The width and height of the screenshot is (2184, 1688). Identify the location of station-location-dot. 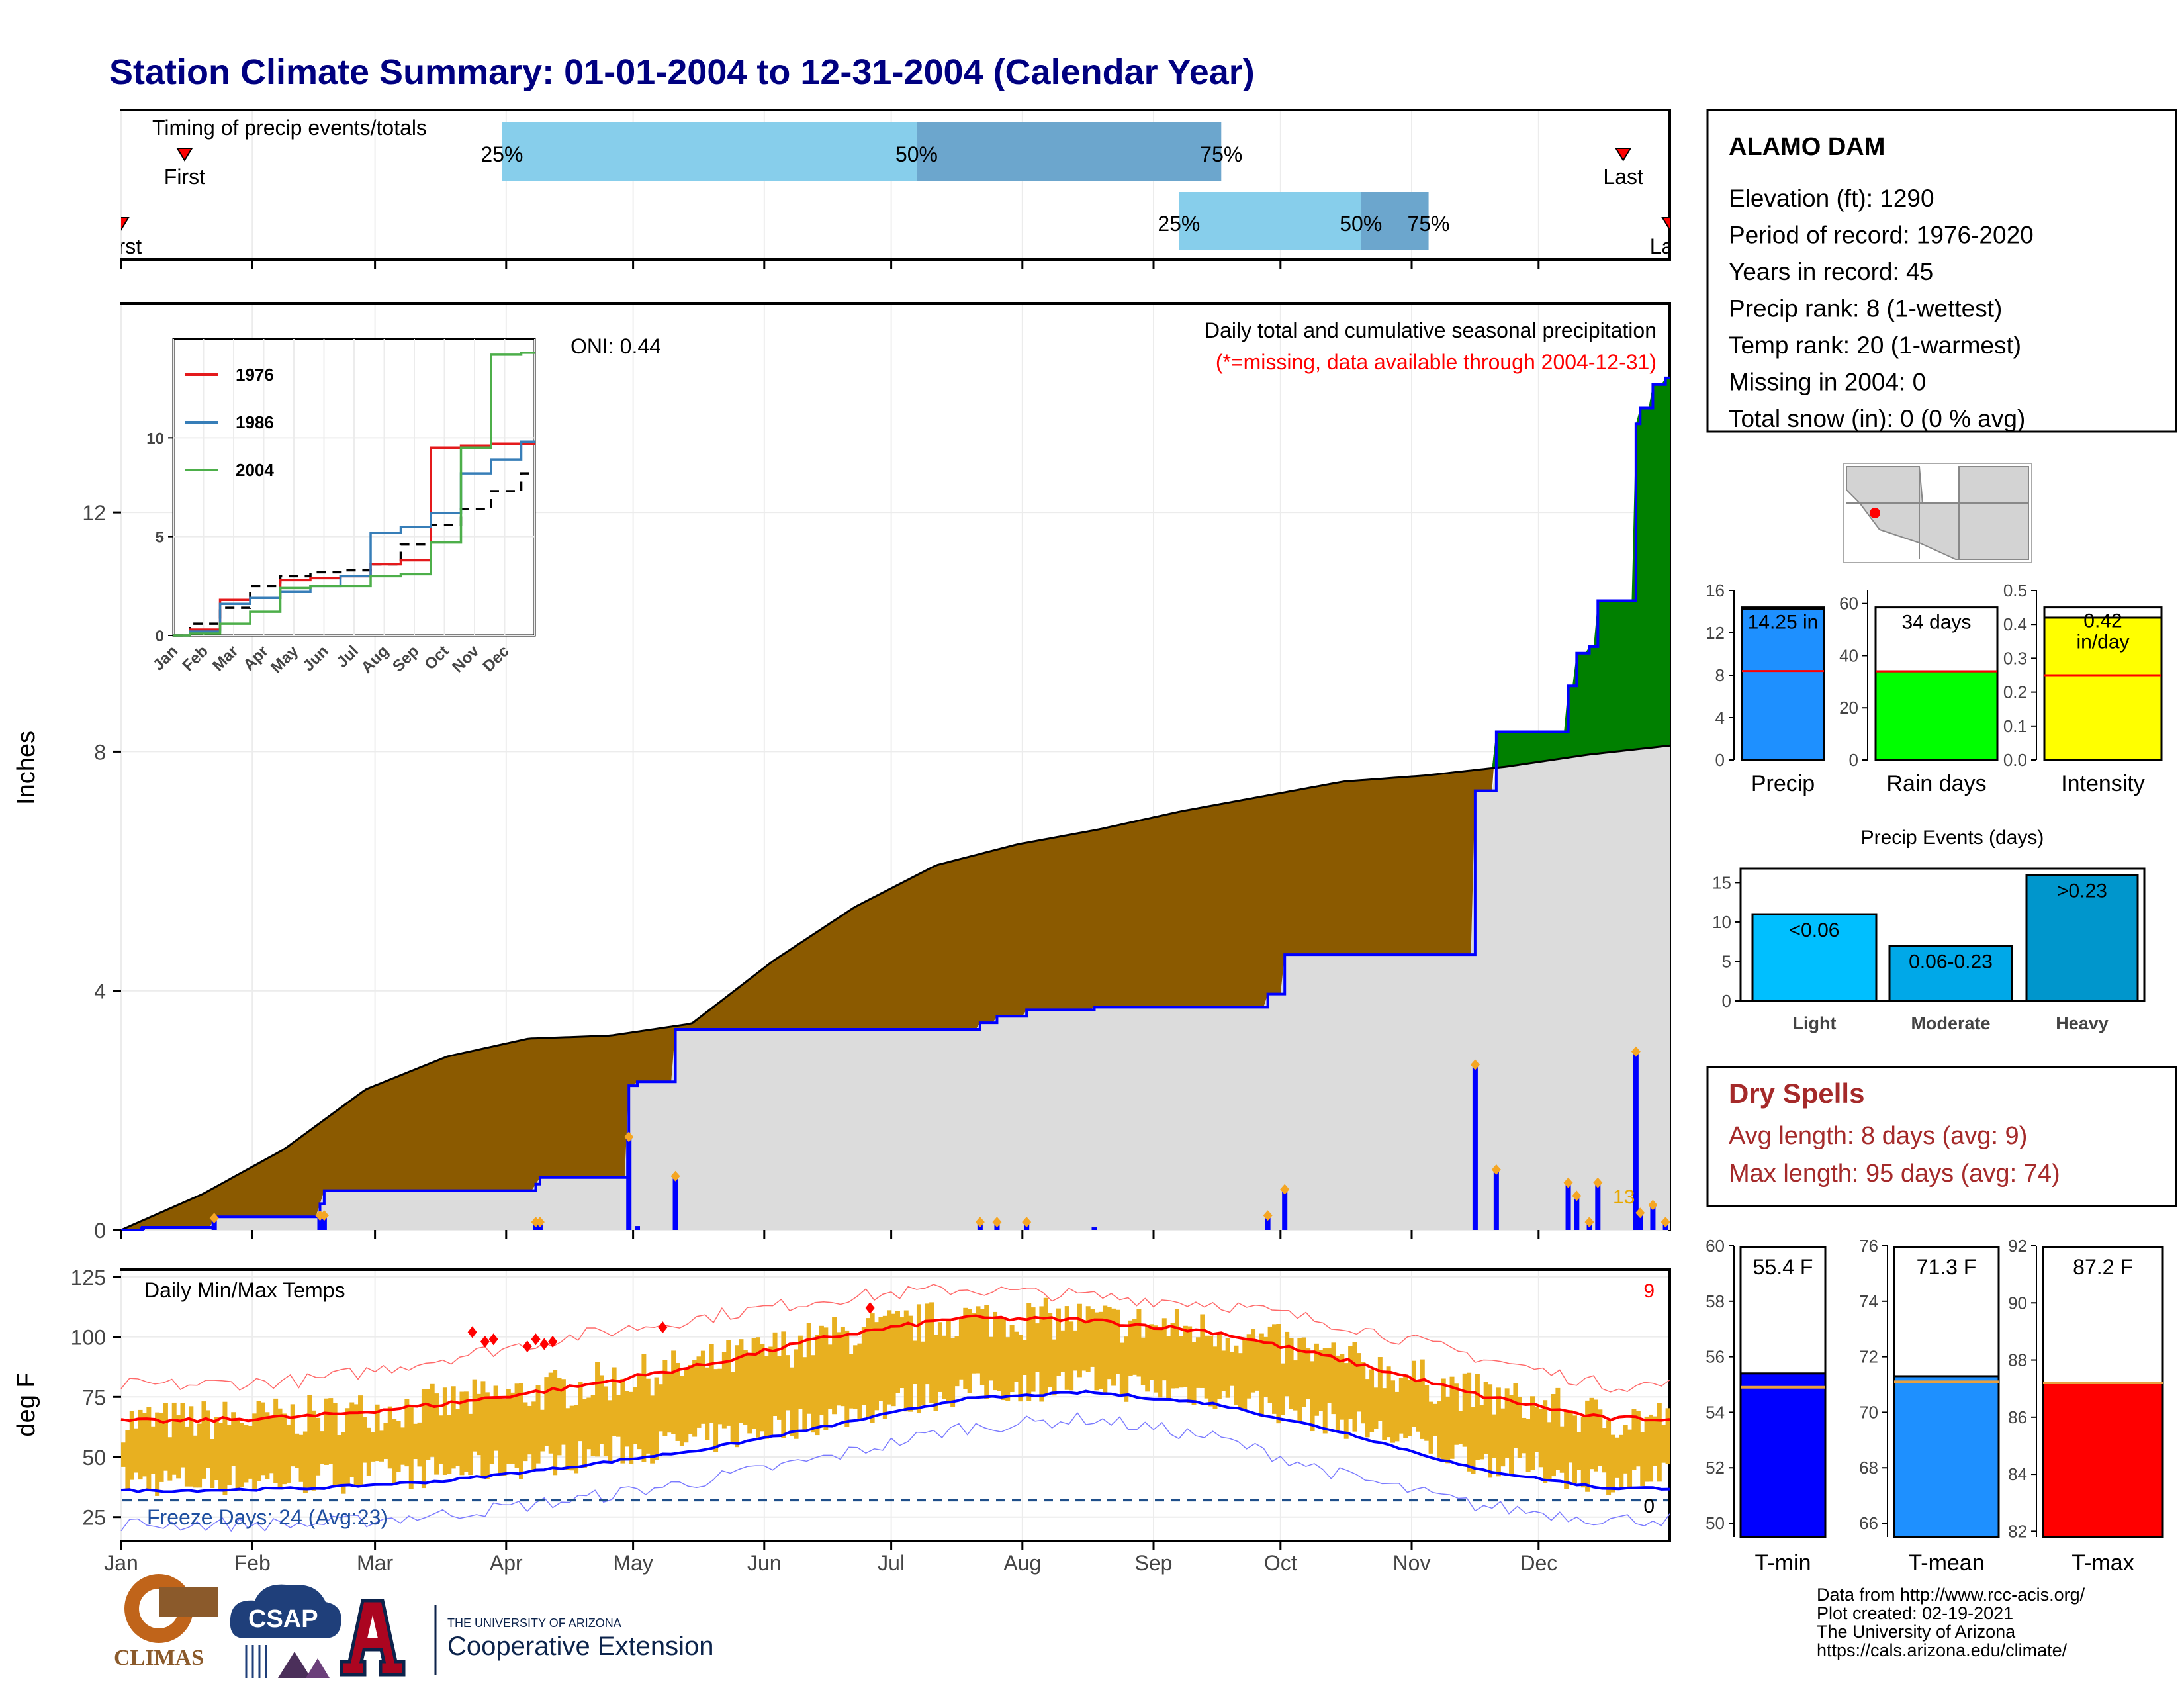
(1875, 513).